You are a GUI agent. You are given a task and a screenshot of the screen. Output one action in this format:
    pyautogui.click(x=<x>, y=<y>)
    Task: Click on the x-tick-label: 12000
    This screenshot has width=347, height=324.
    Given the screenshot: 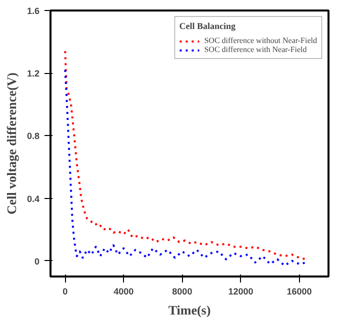 What is the action you would take?
    pyautogui.click(x=241, y=291)
    